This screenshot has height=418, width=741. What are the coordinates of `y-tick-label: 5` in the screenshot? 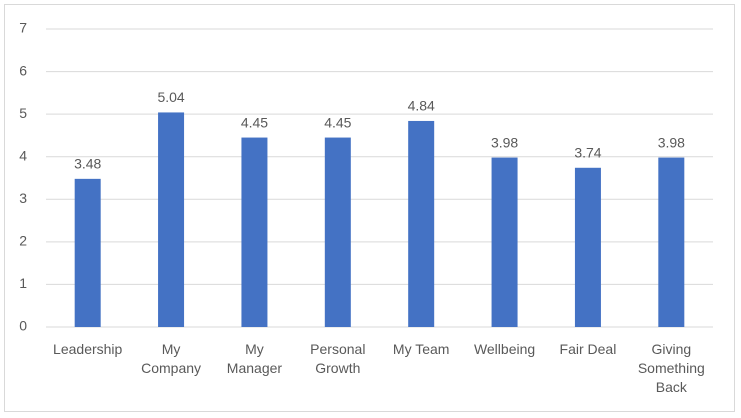 It's located at (23, 113).